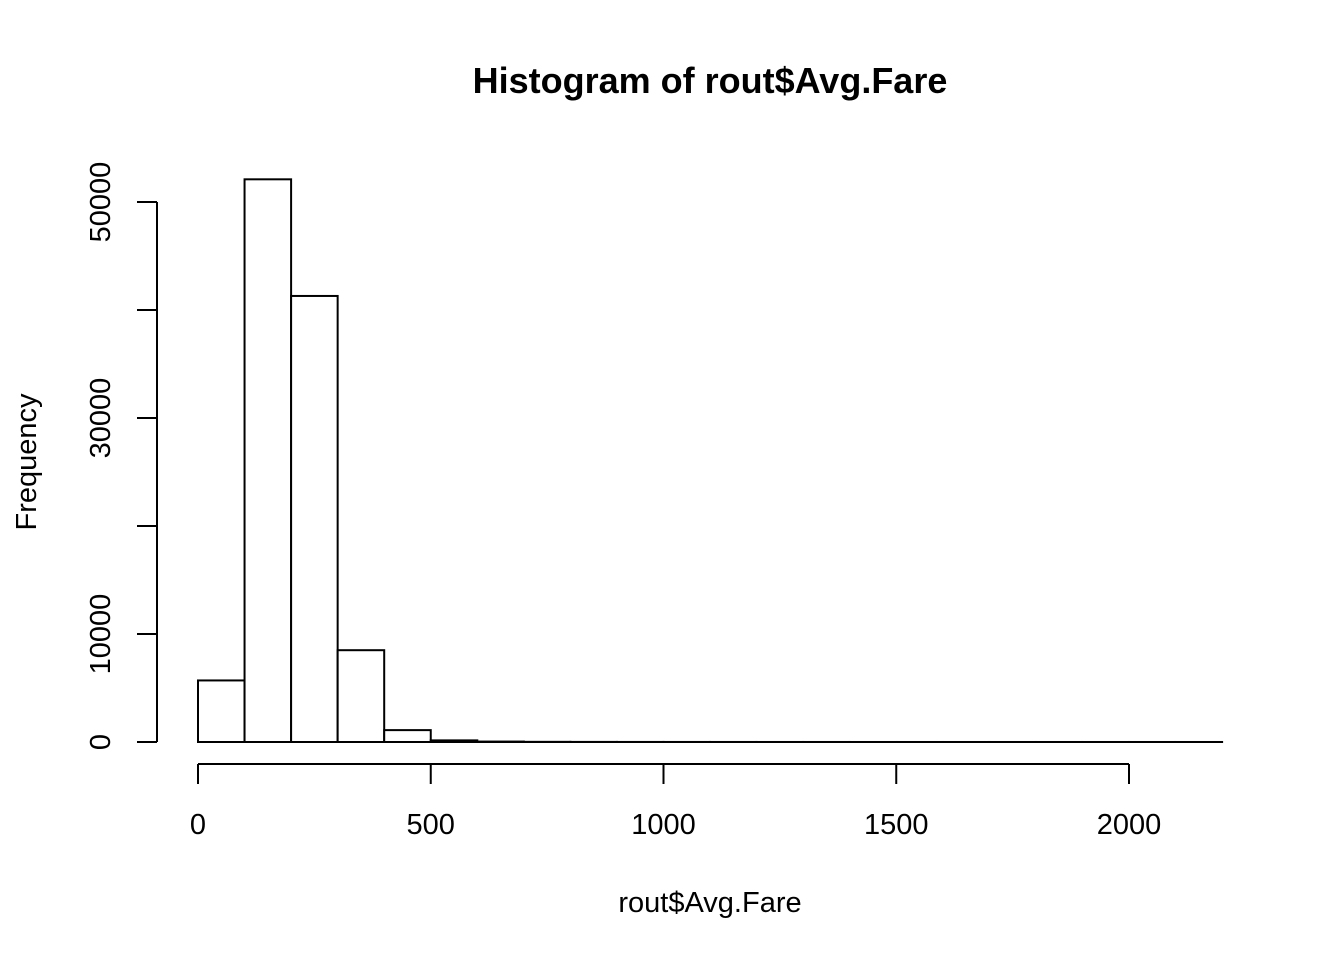 Image resolution: width=1344 pixels, height=960 pixels. What do you see at coordinates (121, 456) in the screenshot?
I see `y-axis: 0 10000 30000 50000` at bounding box center [121, 456].